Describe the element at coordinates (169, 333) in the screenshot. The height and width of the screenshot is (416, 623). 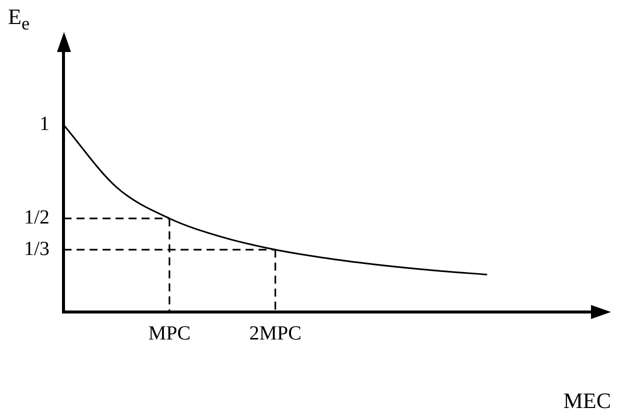
I see `x-tick-label: MPC` at that location.